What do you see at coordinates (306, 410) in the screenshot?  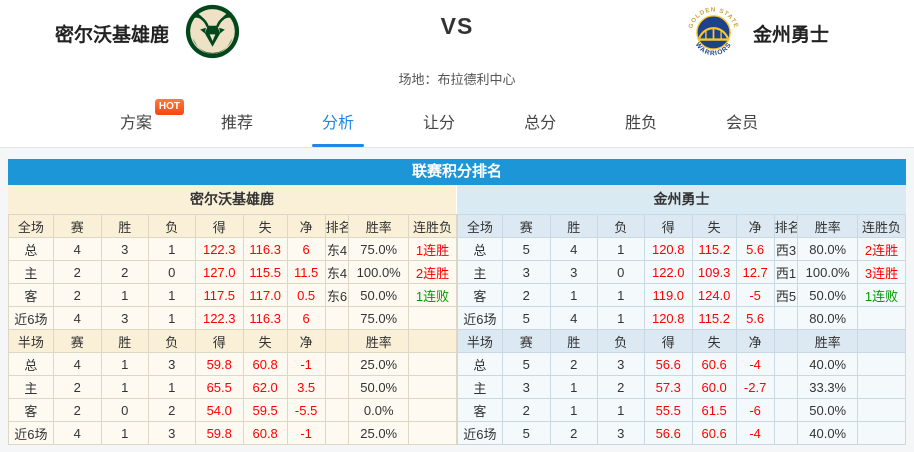 I see `stat-value: -5.5` at bounding box center [306, 410].